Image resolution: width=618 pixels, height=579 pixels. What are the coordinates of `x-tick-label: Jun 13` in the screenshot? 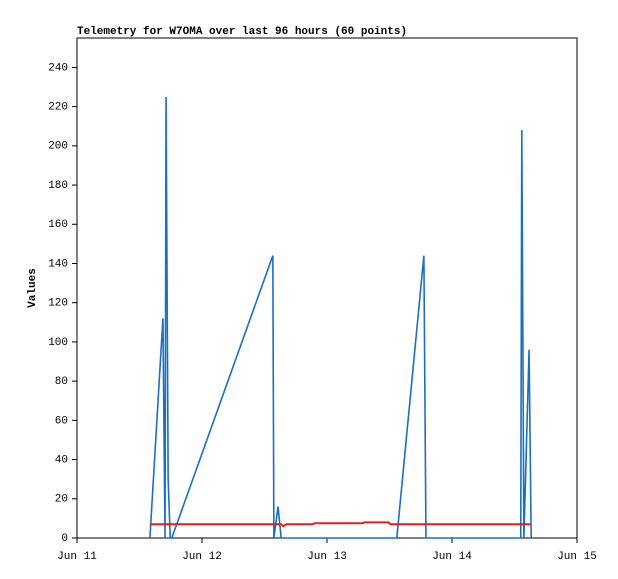 It's located at (327, 557).